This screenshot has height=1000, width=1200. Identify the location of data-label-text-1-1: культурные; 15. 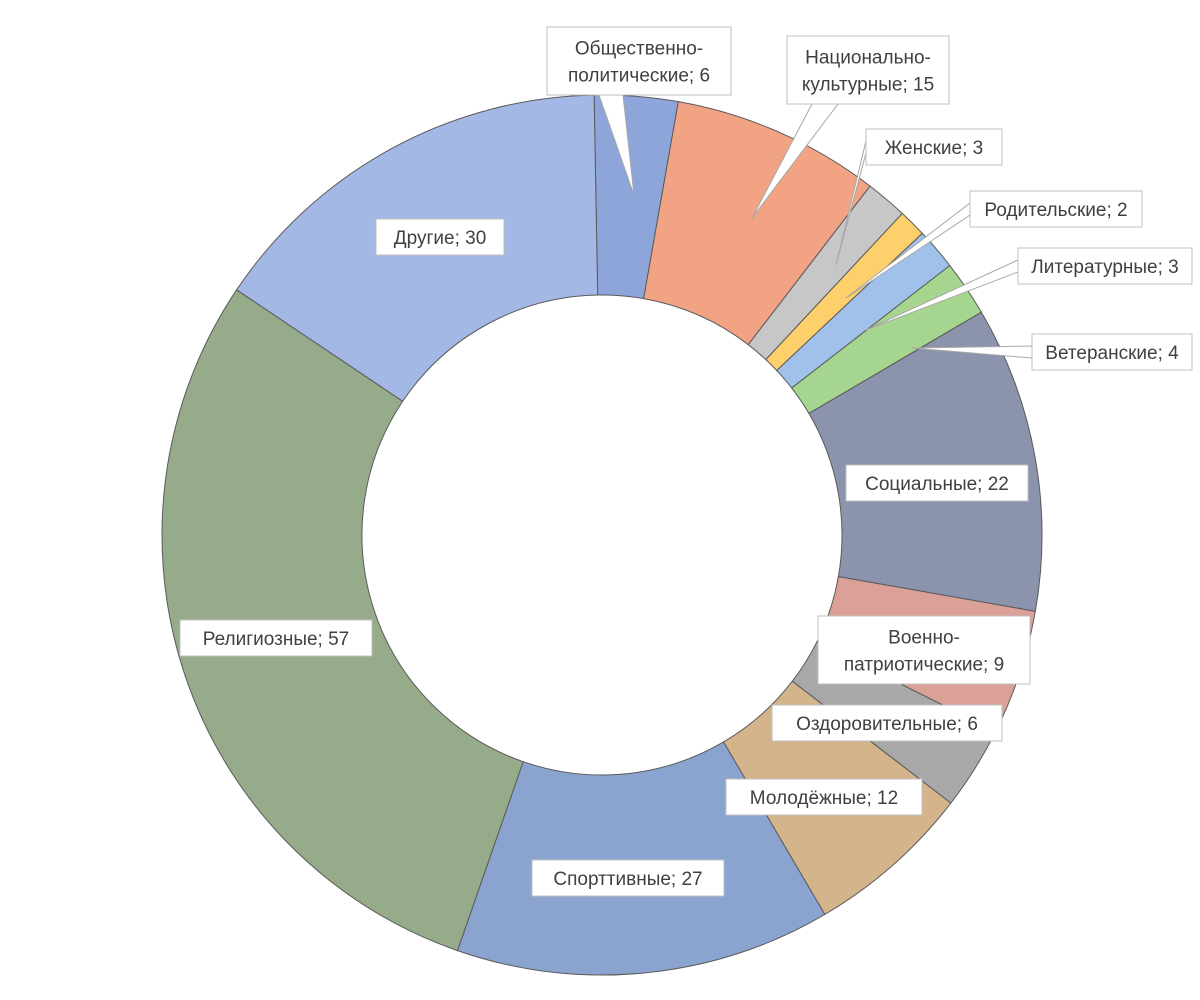
(868, 85).